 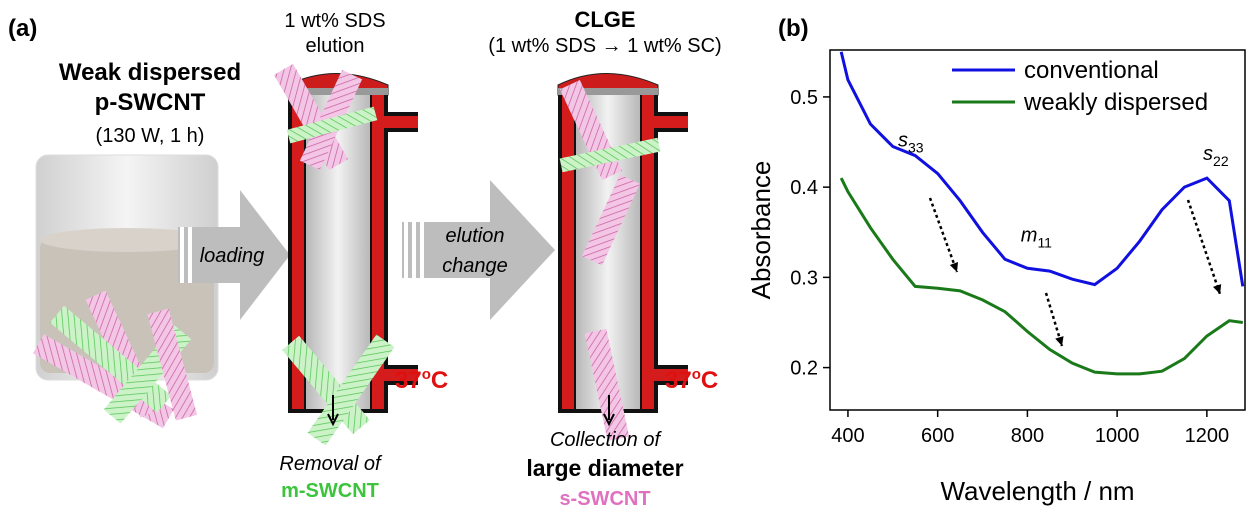 What do you see at coordinates (1091, 70) in the screenshot?
I see `legend-label: conventional` at bounding box center [1091, 70].